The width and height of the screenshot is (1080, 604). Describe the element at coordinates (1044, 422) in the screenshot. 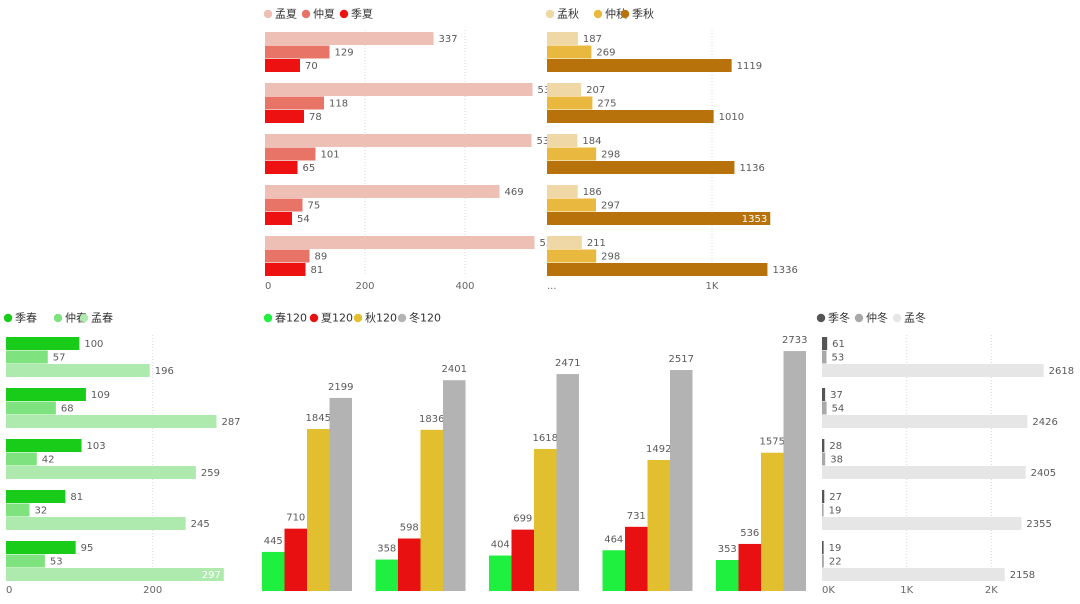

I see `data-label: 2426` at that location.